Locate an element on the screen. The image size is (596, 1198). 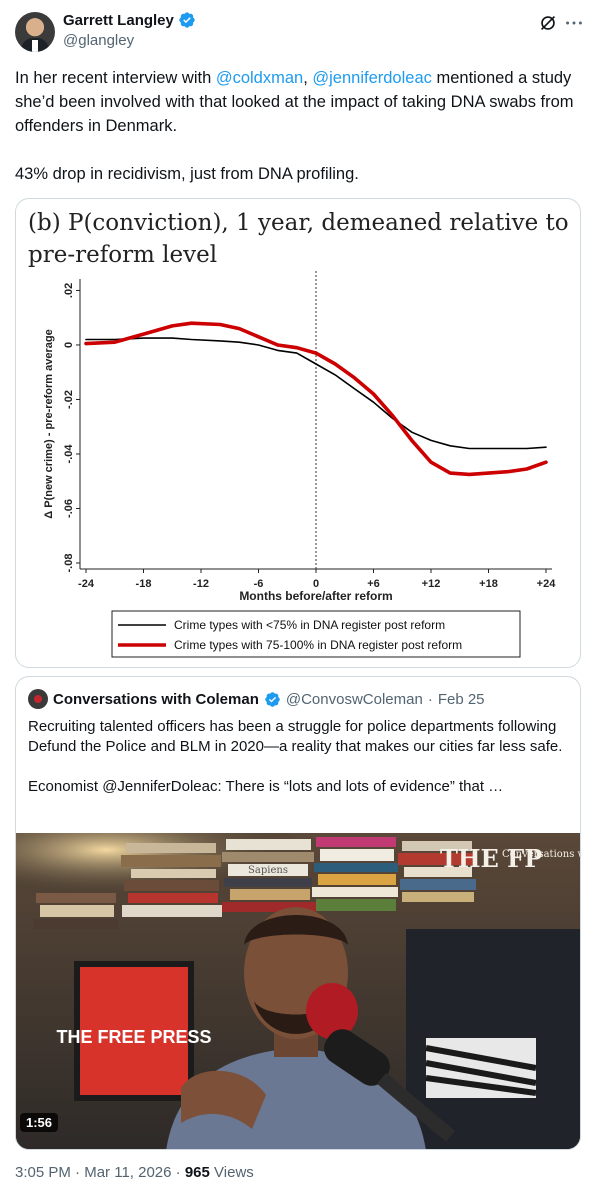
text-span: In her recent interview with is located at coordinates (115, 78).